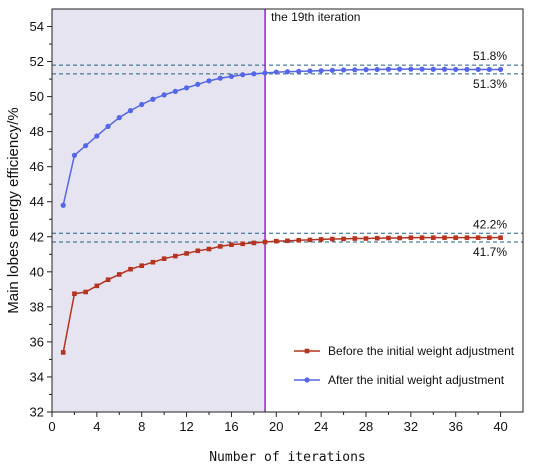  Describe the element at coordinates (37, 412) in the screenshot. I see `y-tick-label: 32` at that location.